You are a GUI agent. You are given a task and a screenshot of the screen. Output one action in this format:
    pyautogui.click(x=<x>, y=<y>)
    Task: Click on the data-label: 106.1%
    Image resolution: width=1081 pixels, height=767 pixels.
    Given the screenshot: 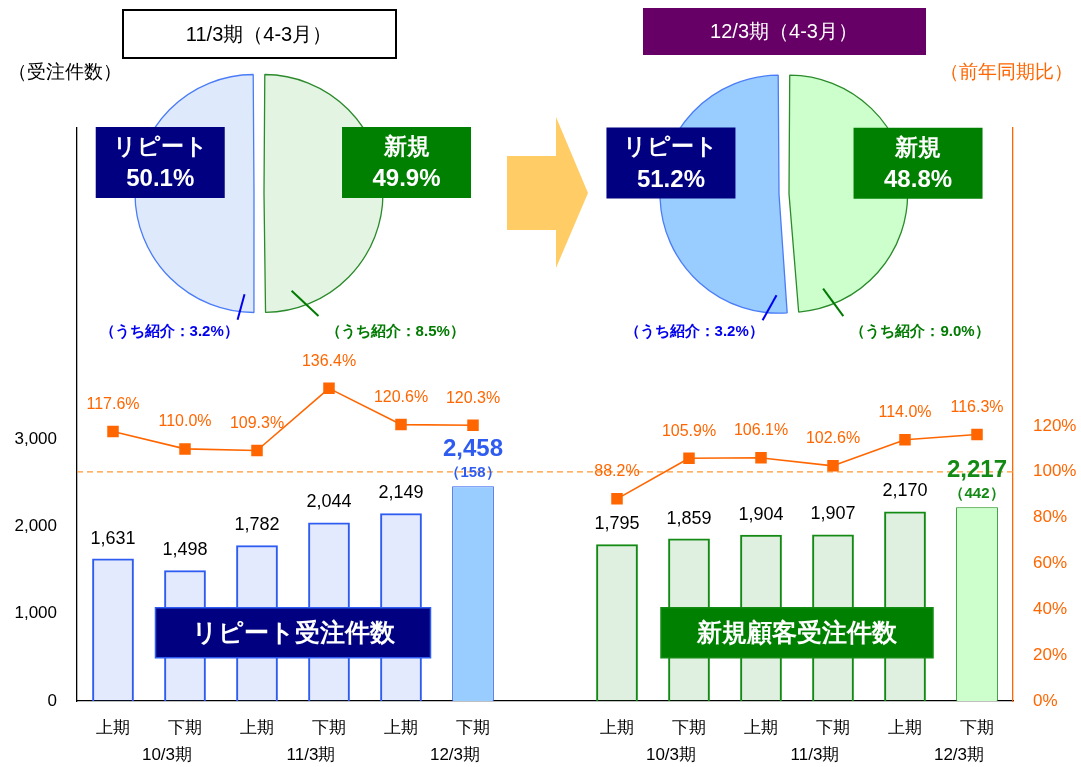 What is the action you would take?
    pyautogui.click(x=761, y=430)
    